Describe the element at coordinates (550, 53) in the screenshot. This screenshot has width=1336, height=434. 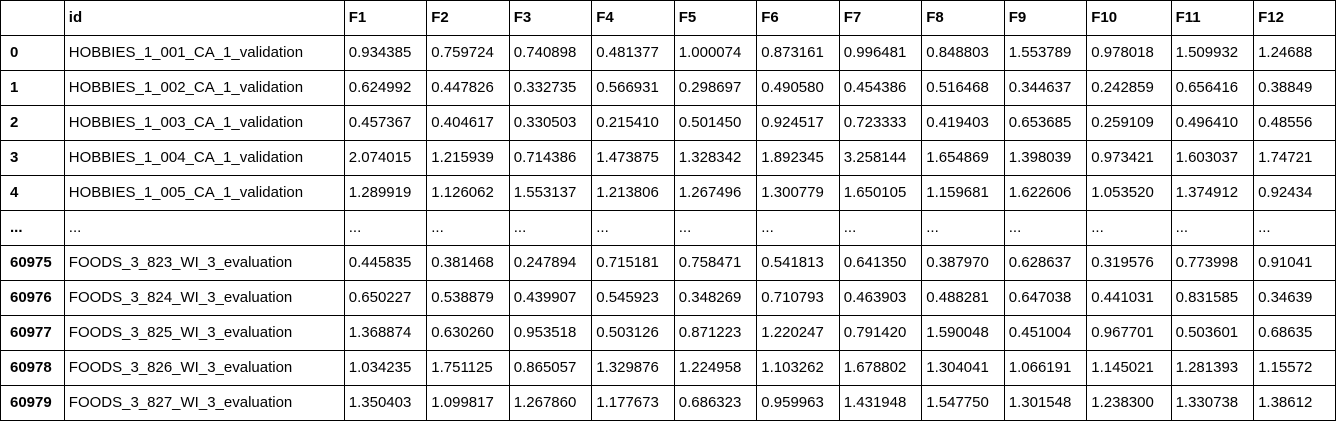
I see `value-cell: 0.740898` at that location.